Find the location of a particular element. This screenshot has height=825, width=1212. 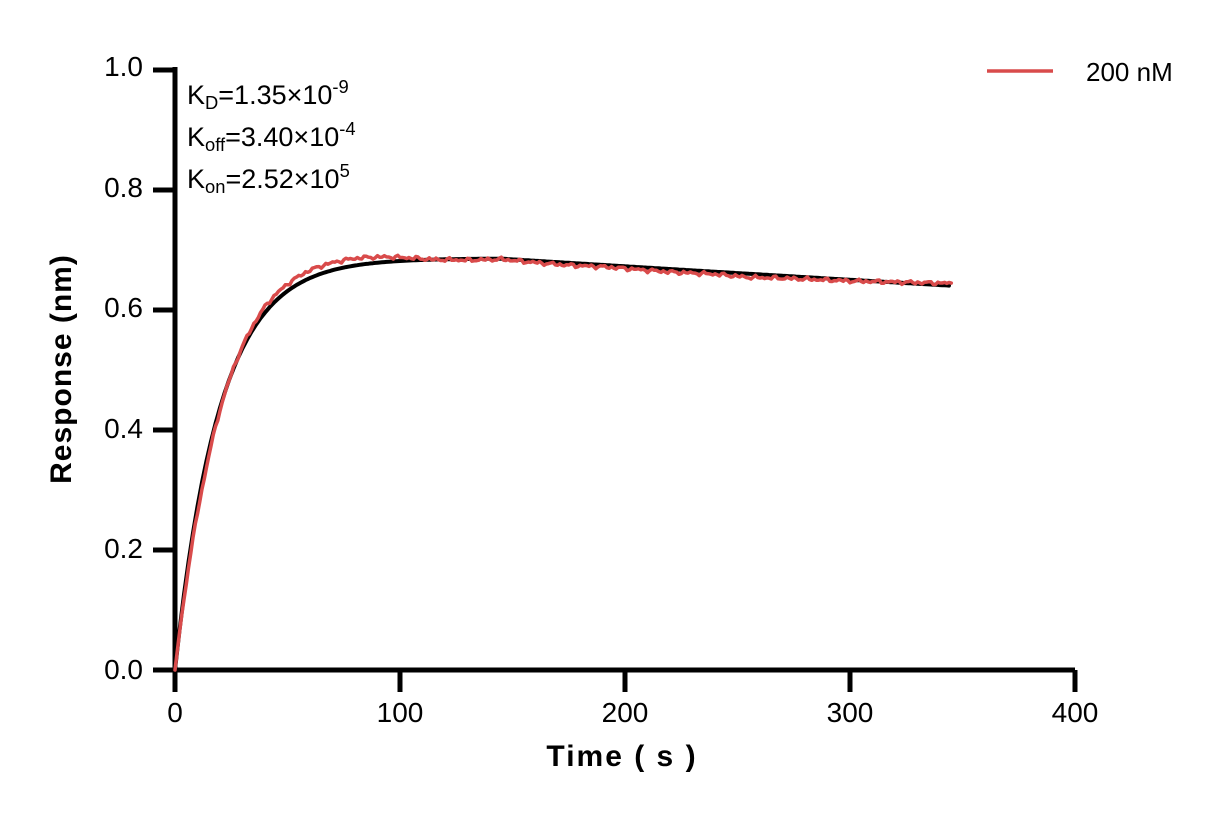

koff-annotation: Koff=3.40×10-4 is located at coordinates (271, 136).